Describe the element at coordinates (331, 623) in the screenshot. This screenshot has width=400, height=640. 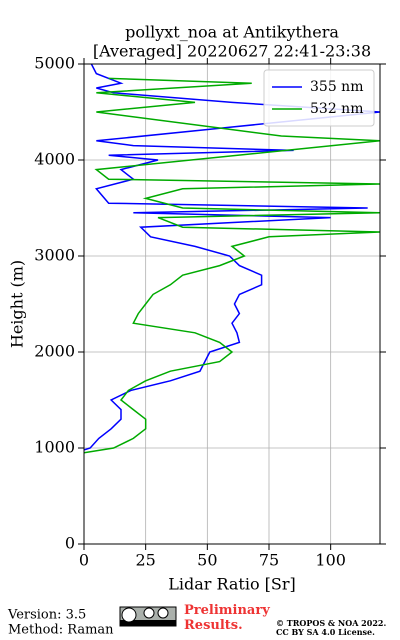
I see `copyright: © TROPOS & NOA 2022.` at that location.